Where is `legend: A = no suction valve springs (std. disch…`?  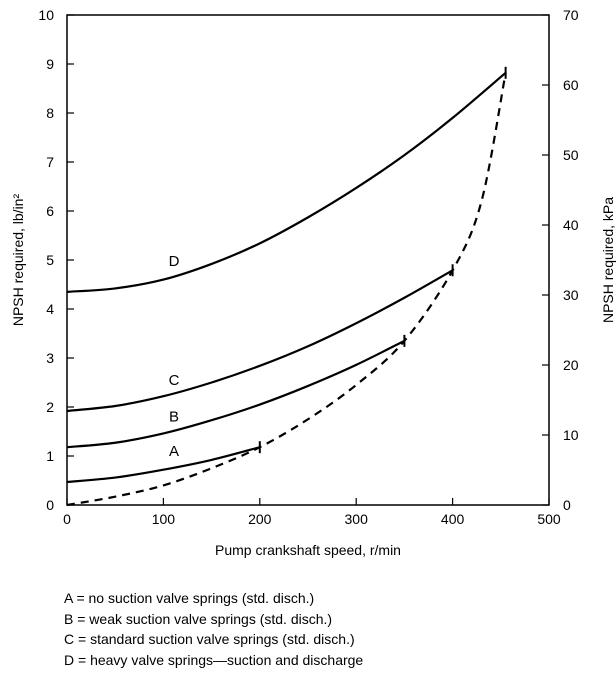
legend: A = no suction valve springs (std. disch… is located at coordinates (213, 629).